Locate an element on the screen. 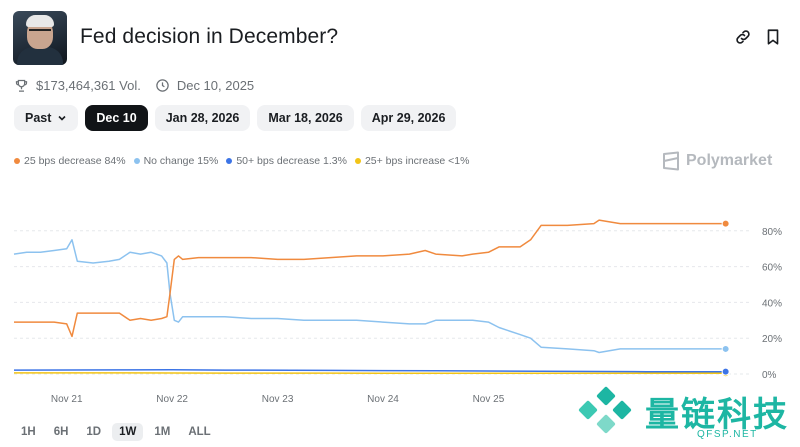 The height and width of the screenshot is (447, 800). x-tick-label: Nov 25 is located at coordinates (489, 399).